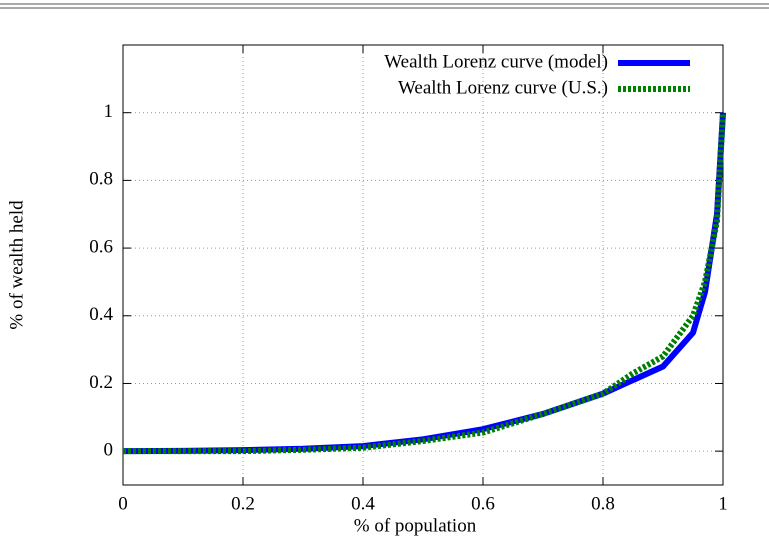  I want to click on x-tick-label: 0.4, so click(363, 503).